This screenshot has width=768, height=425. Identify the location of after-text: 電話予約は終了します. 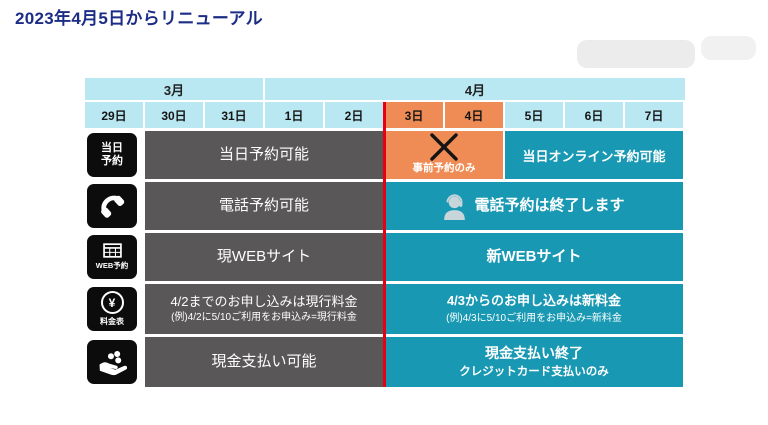
(549, 206).